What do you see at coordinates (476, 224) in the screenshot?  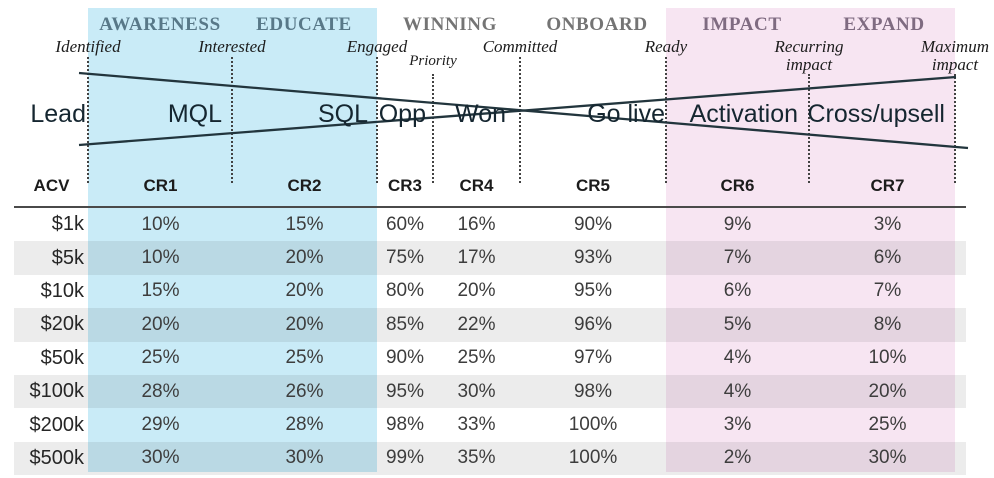 I see `cr-value-cell: 16%` at bounding box center [476, 224].